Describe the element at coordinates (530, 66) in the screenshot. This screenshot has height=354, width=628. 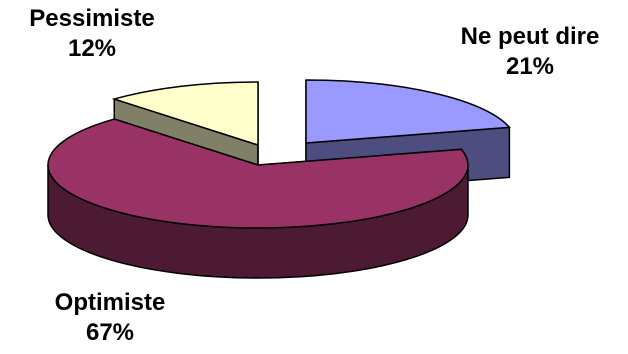
I see `label-ne-peut-dire-value: 21%` at that location.